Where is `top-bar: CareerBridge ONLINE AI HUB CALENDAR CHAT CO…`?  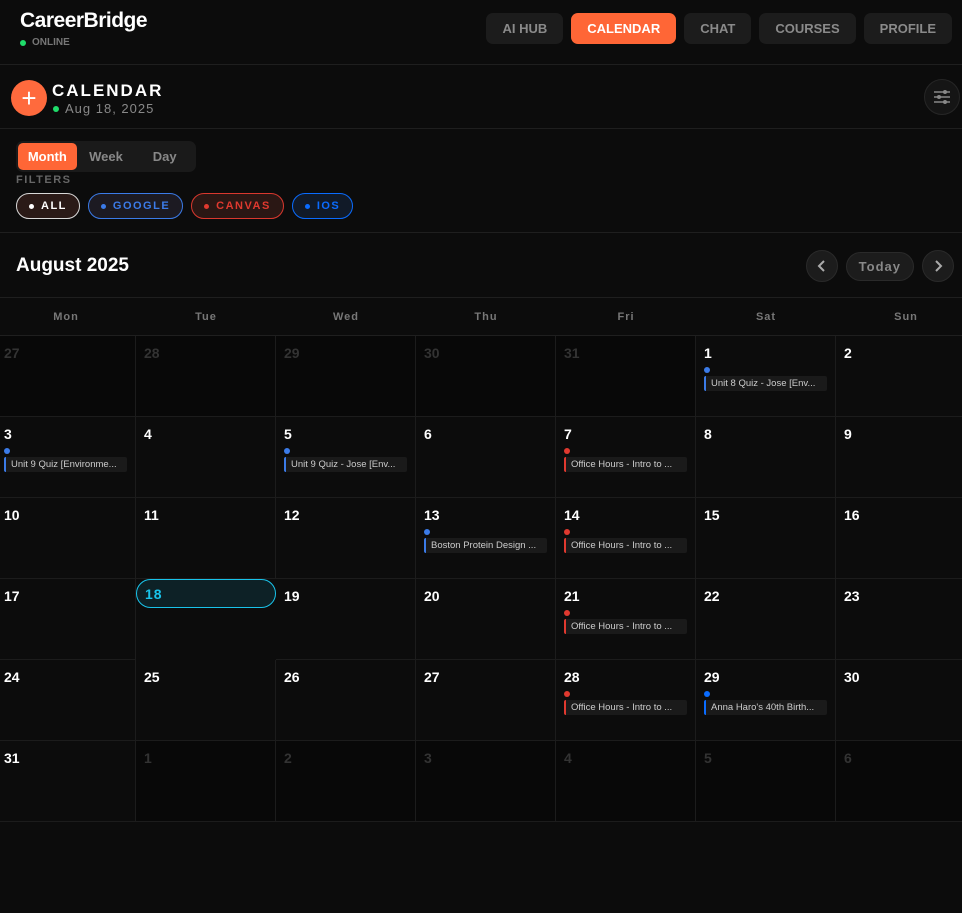
top-bar: CareerBridge ONLINE AI HUB CALENDAR CHAT CO… is located at coordinates (481, 32).